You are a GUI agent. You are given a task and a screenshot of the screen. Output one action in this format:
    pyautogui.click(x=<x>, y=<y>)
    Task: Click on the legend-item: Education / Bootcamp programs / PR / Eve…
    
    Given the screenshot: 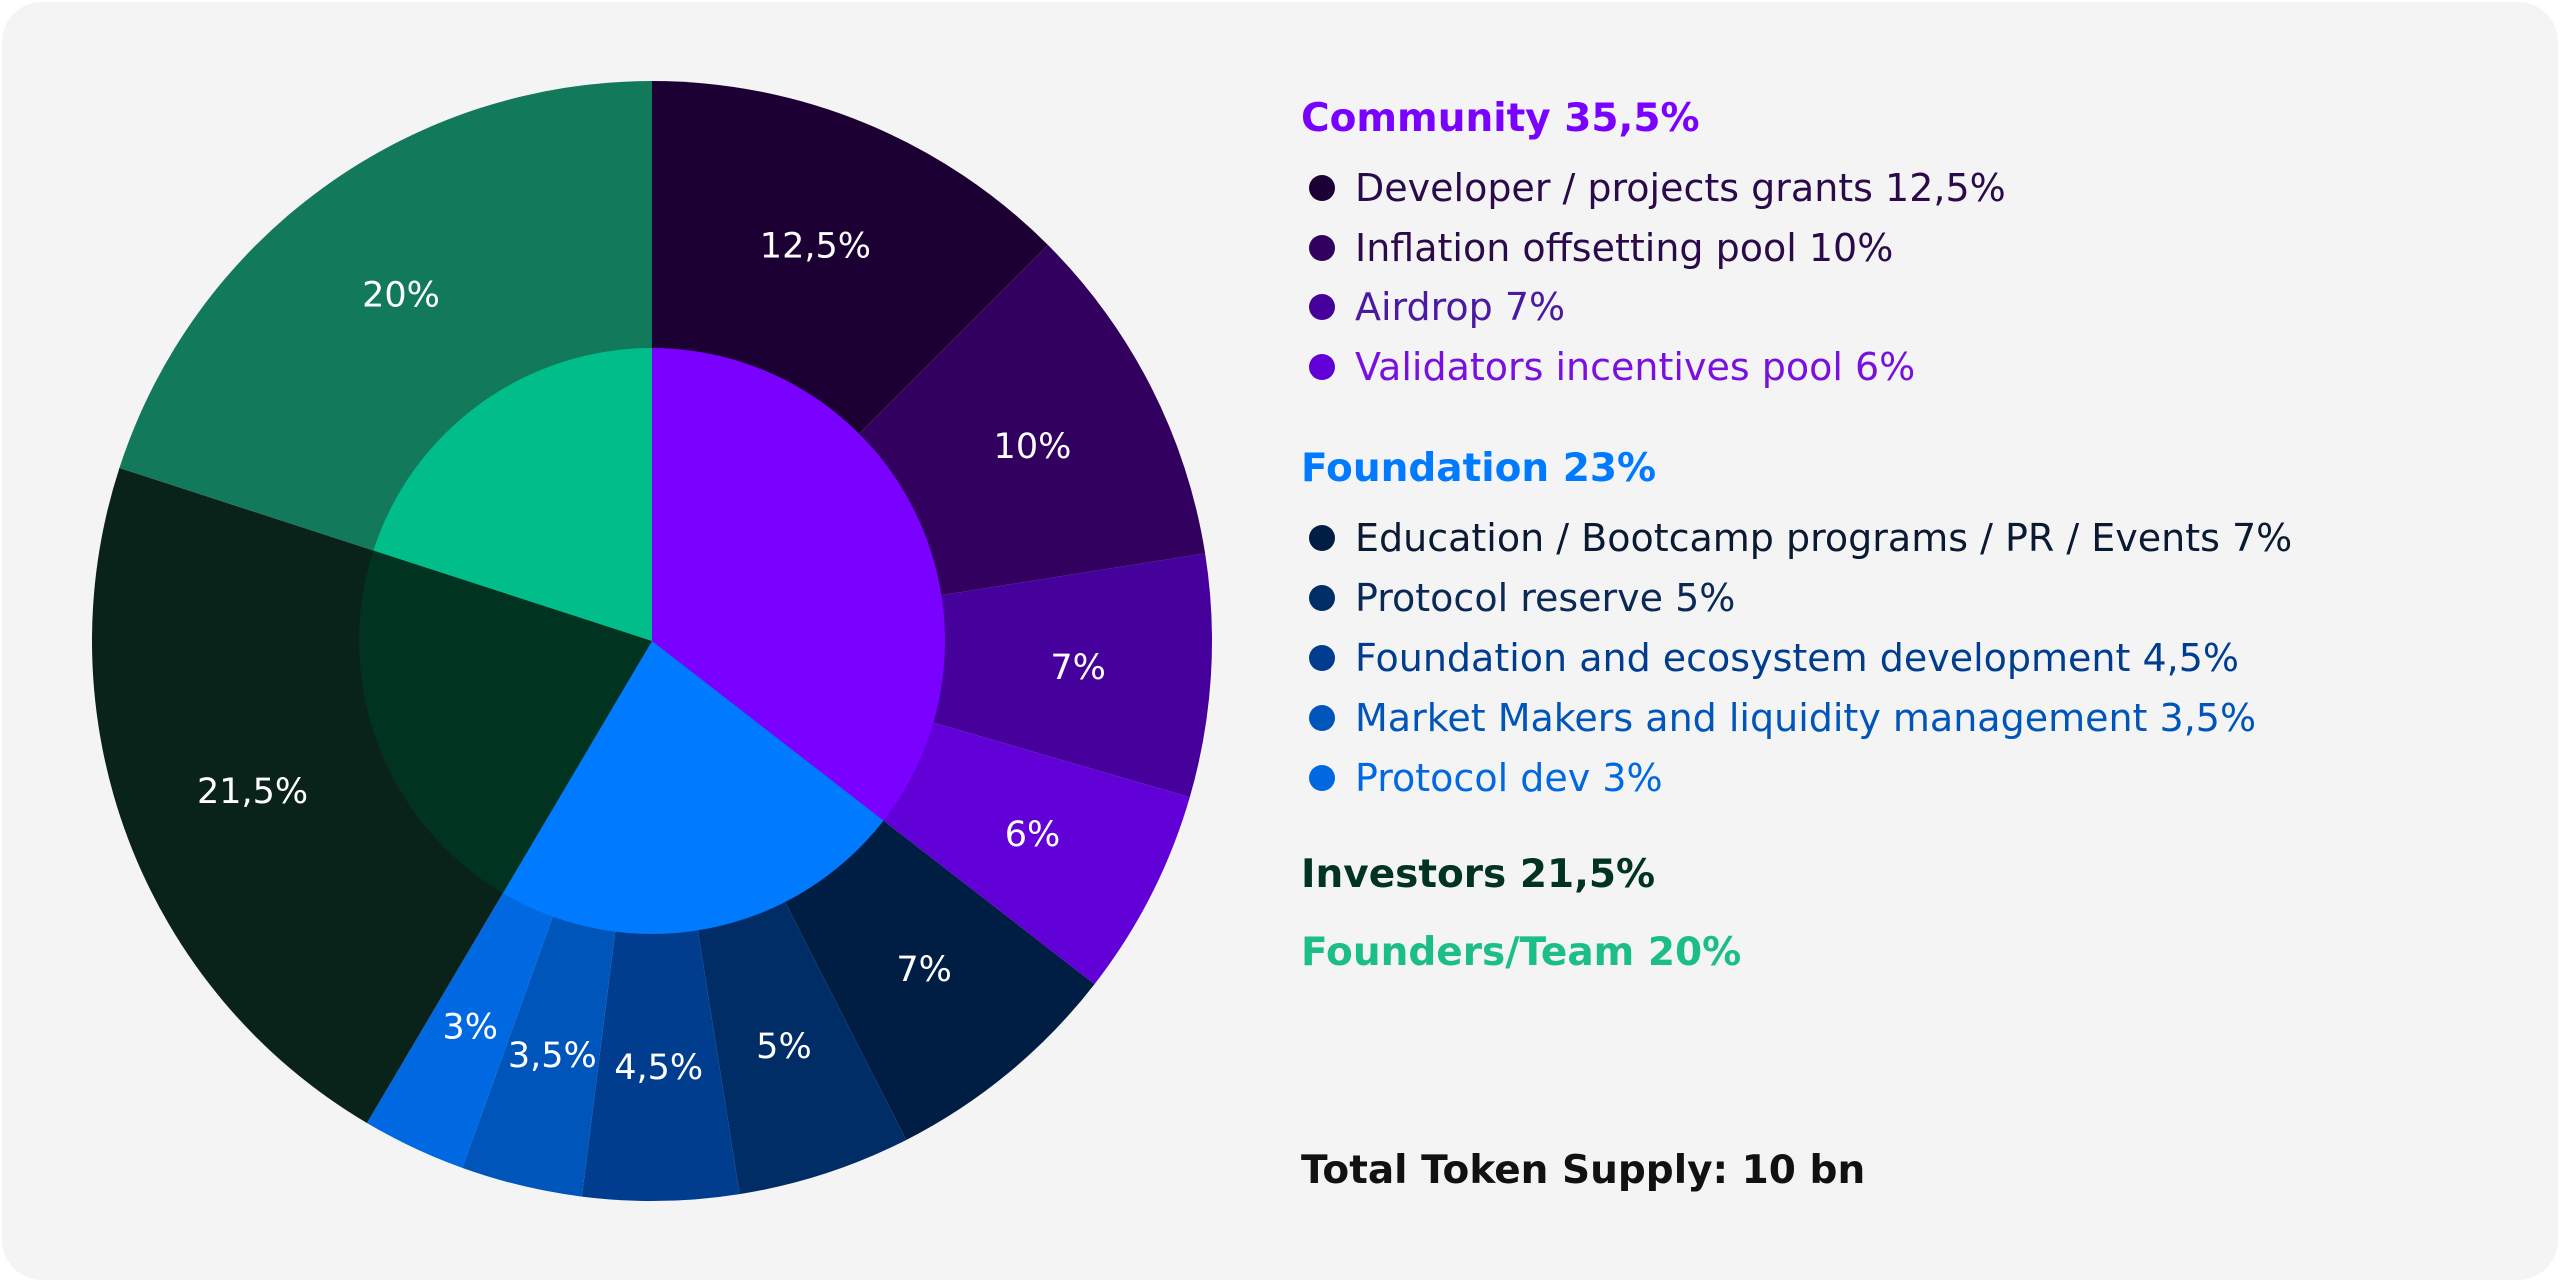 What is the action you would take?
    pyautogui.click(x=1796, y=538)
    